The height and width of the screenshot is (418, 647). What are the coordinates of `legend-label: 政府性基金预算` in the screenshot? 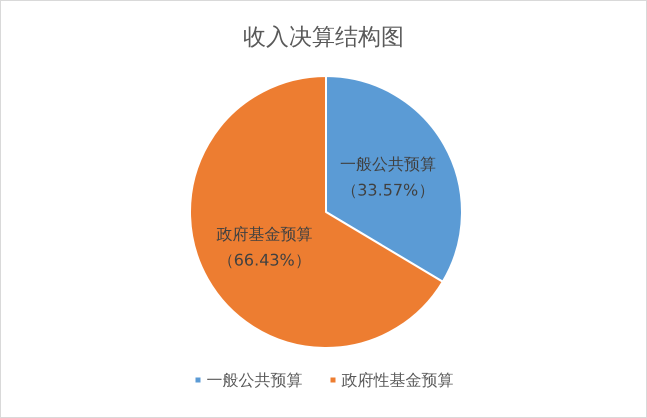 It's located at (398, 380).